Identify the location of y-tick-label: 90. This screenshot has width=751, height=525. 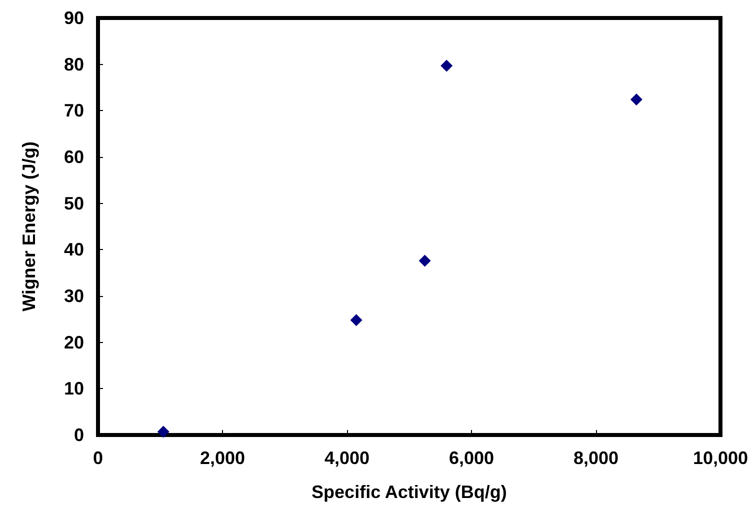
(74, 18).